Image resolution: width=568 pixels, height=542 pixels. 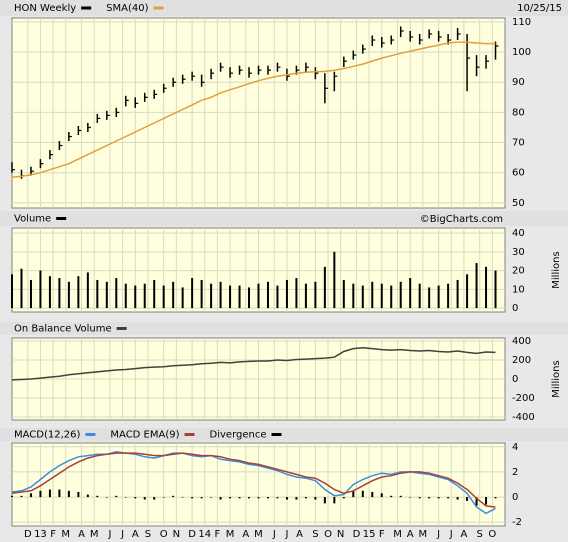 What do you see at coordinates (518, 173) in the screenshot?
I see `y-tick-label: 60` at bounding box center [518, 173].